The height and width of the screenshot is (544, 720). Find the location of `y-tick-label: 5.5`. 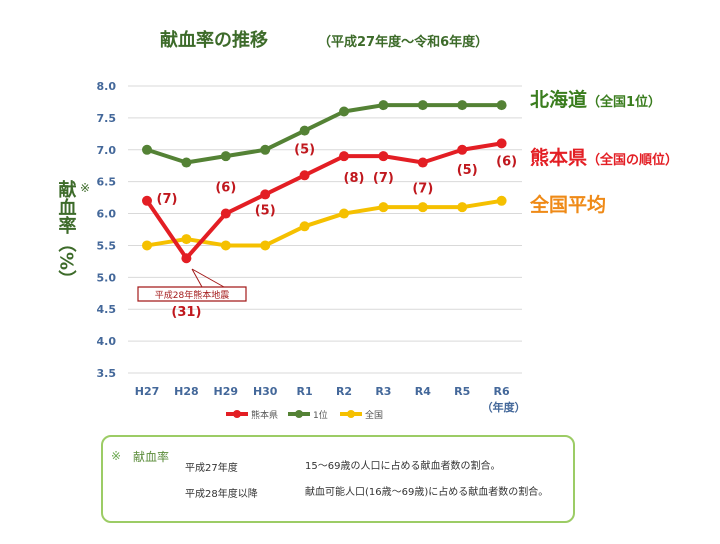

y-tick-label: 5.5 is located at coordinates (107, 245).